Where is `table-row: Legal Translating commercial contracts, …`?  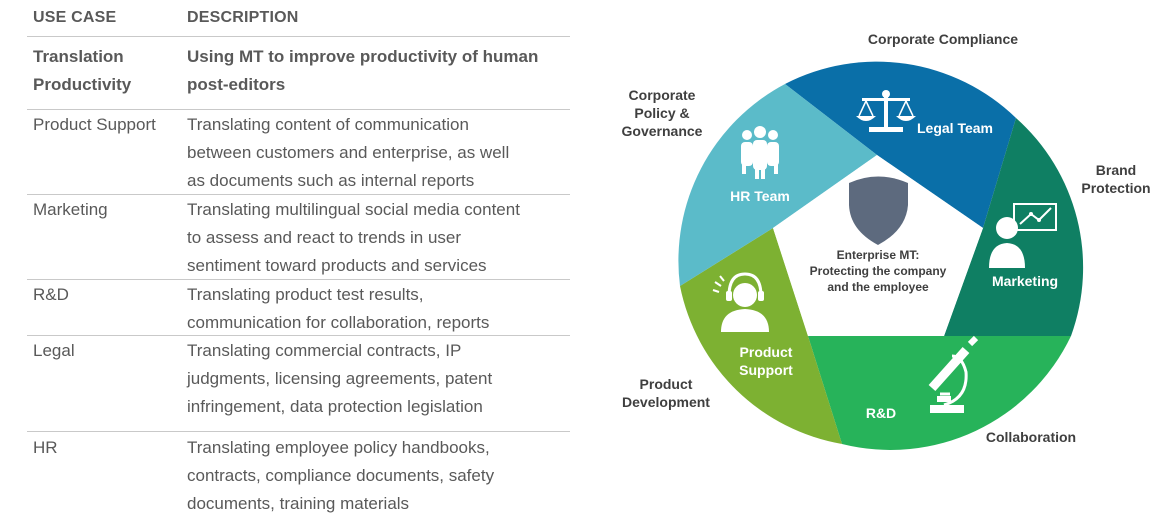
table-row: Legal Translating commercial contracts, … is located at coordinates (298, 384).